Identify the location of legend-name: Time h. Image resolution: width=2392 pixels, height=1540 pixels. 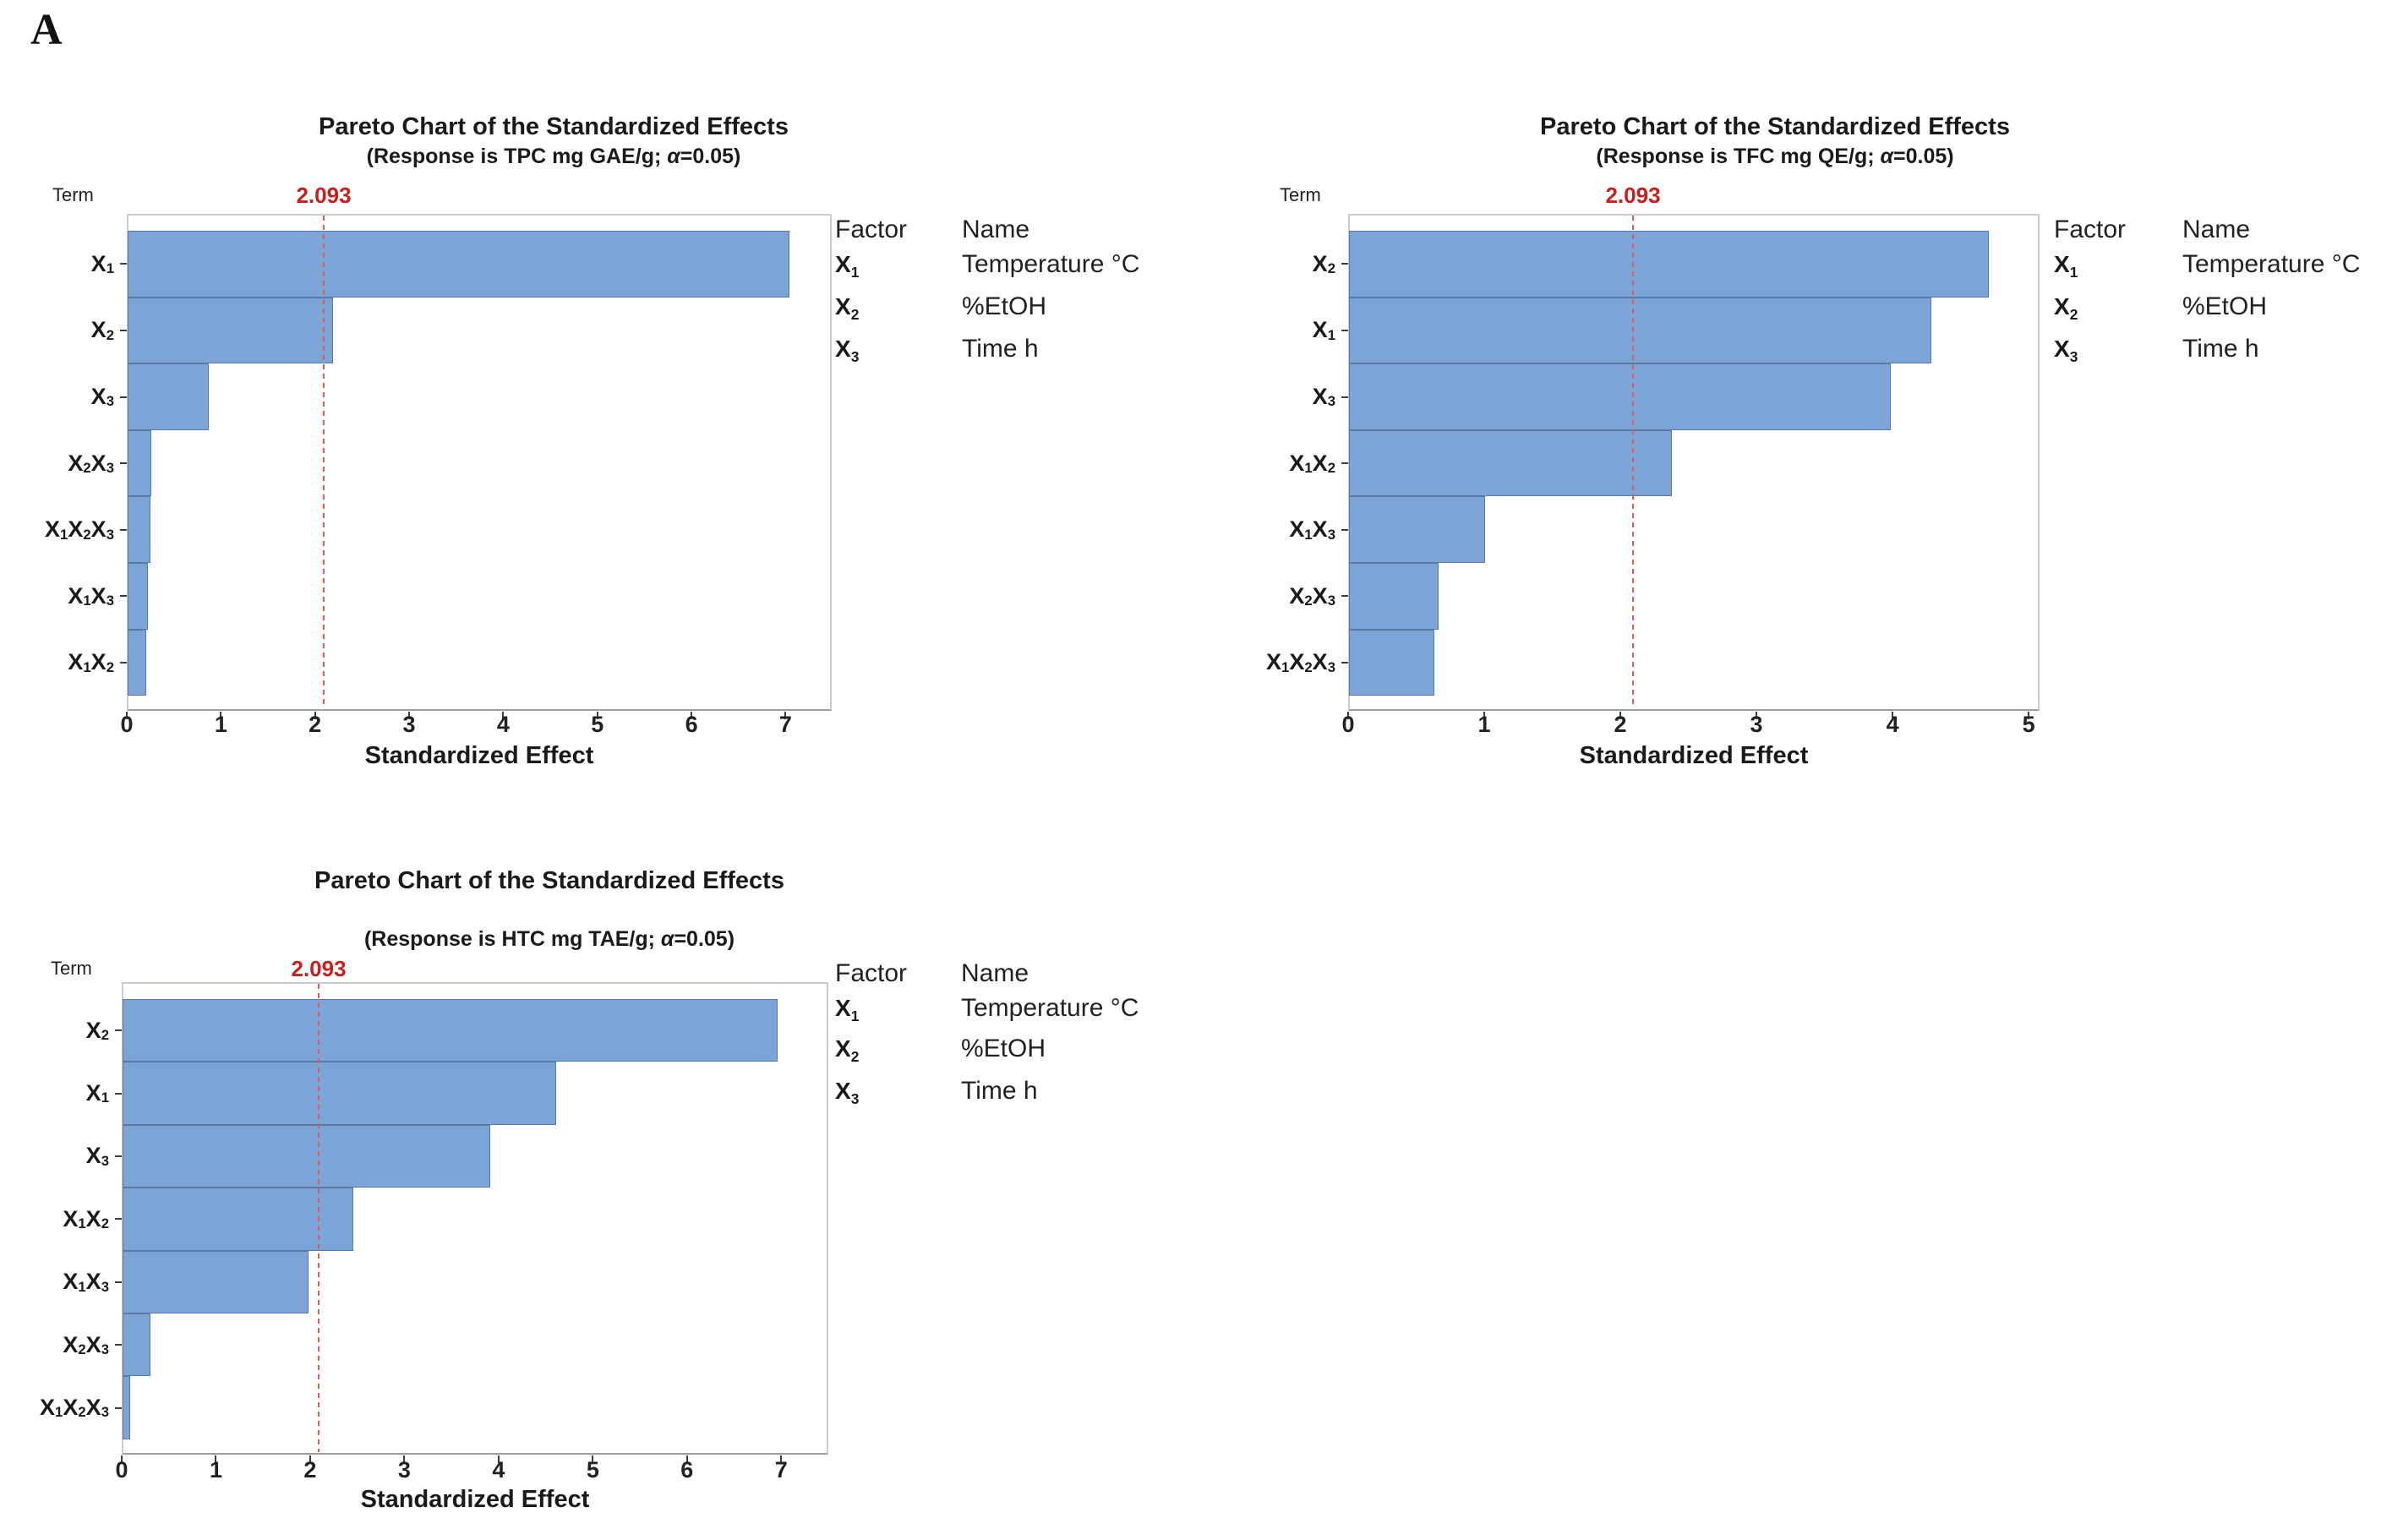
(2220, 349).